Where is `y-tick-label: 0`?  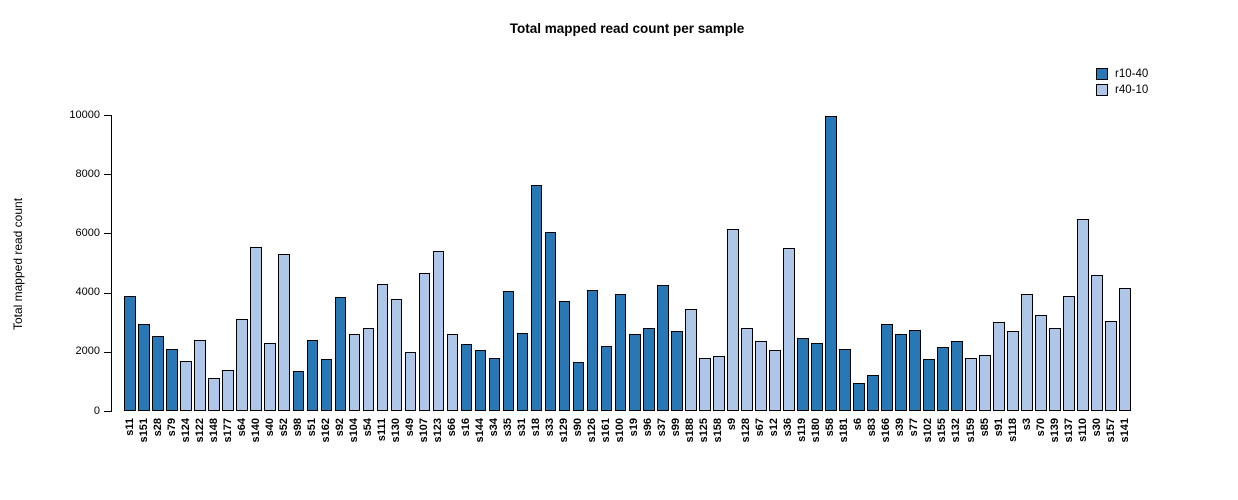 y-tick-label: 0 is located at coordinates (96, 410).